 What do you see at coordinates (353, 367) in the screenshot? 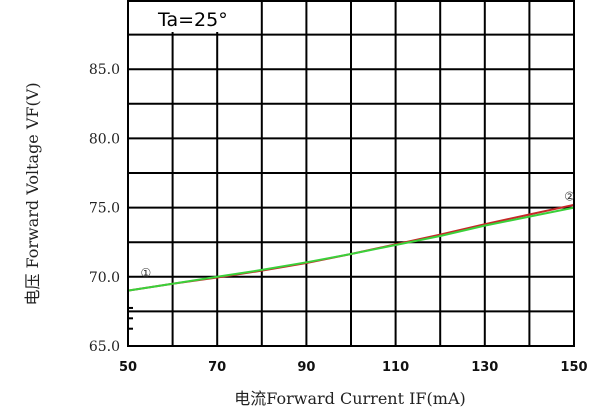
I see `x-tick-labels: 50 70 90 110 130 150` at bounding box center [353, 367].